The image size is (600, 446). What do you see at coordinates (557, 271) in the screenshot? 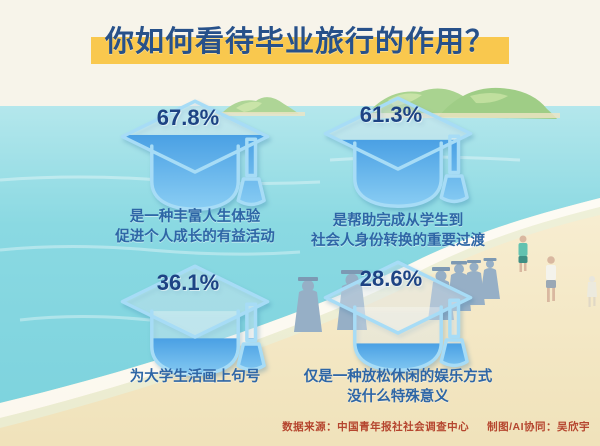
I see `beach-walkers` at bounding box center [557, 271].